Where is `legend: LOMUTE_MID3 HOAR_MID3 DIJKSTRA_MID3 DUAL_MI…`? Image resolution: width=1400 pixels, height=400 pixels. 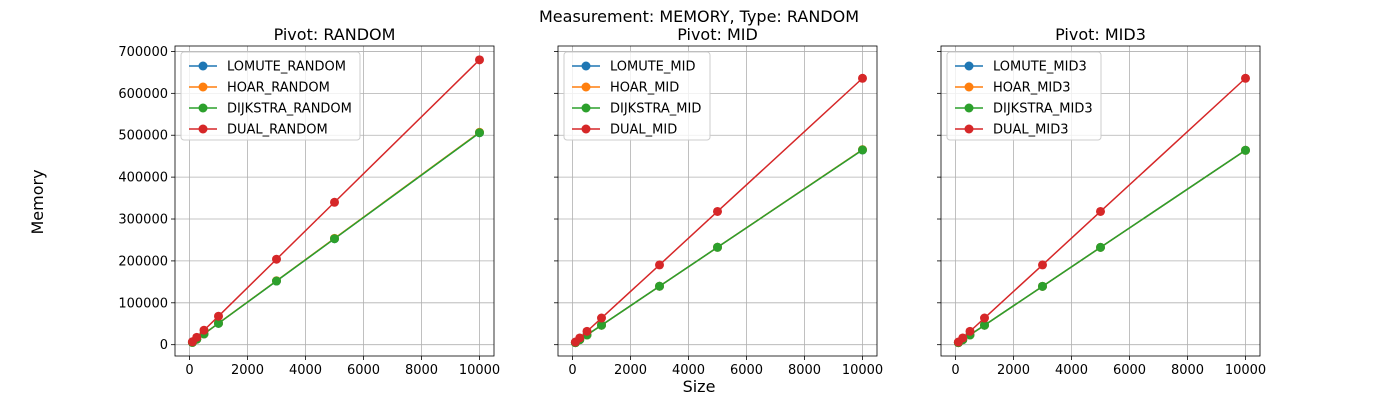 legend: LOMUTE_MID3 HOAR_MID3 DIJKSTRA_MID3 DUAL_MI… is located at coordinates (1024, 96).